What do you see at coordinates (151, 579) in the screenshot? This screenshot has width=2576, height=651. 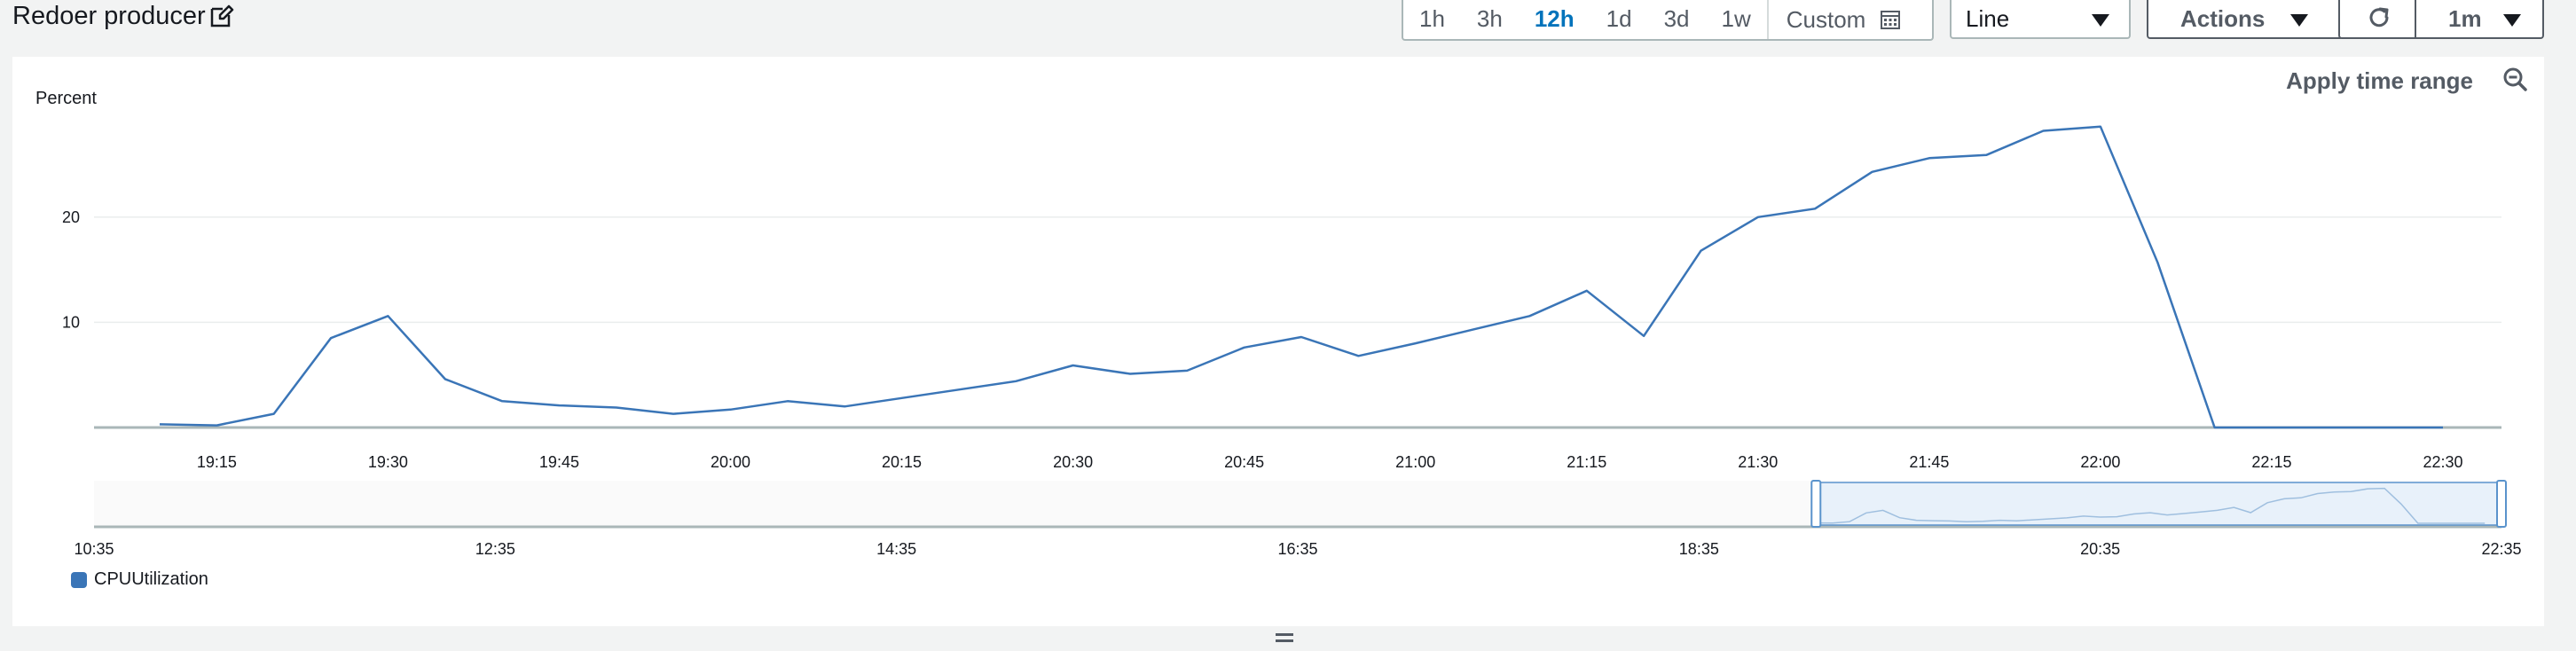 I see `legend-label: CPUUtilization` at bounding box center [151, 579].